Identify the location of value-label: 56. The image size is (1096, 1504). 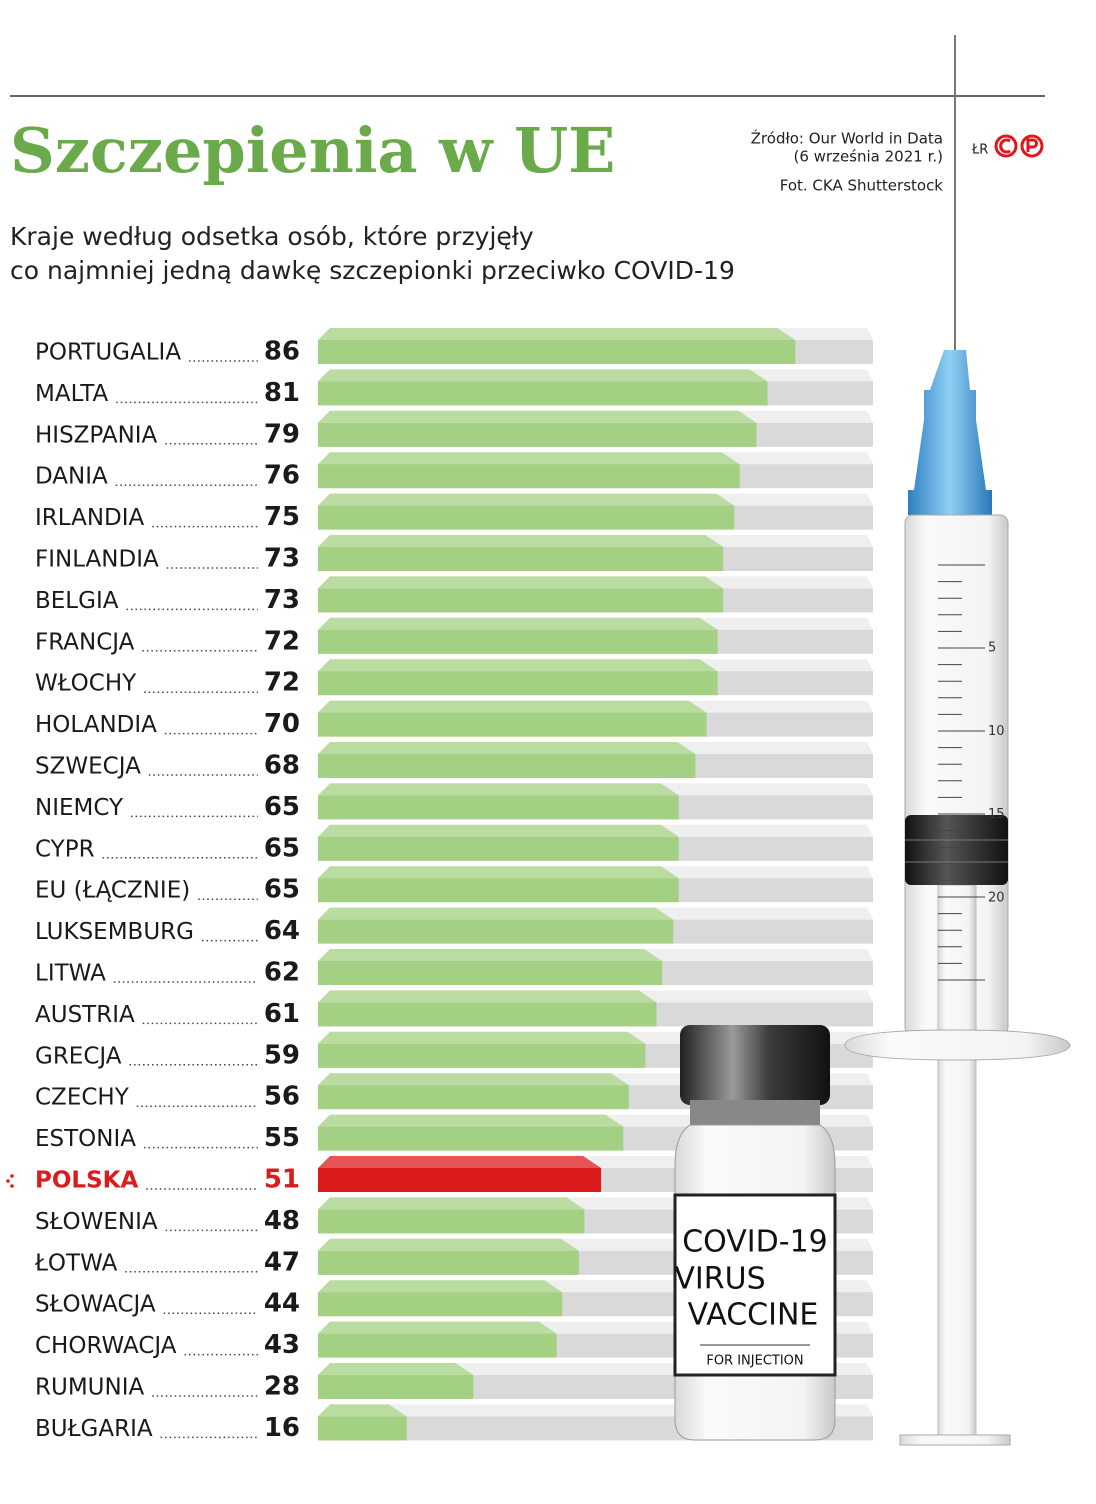
(282, 1097).